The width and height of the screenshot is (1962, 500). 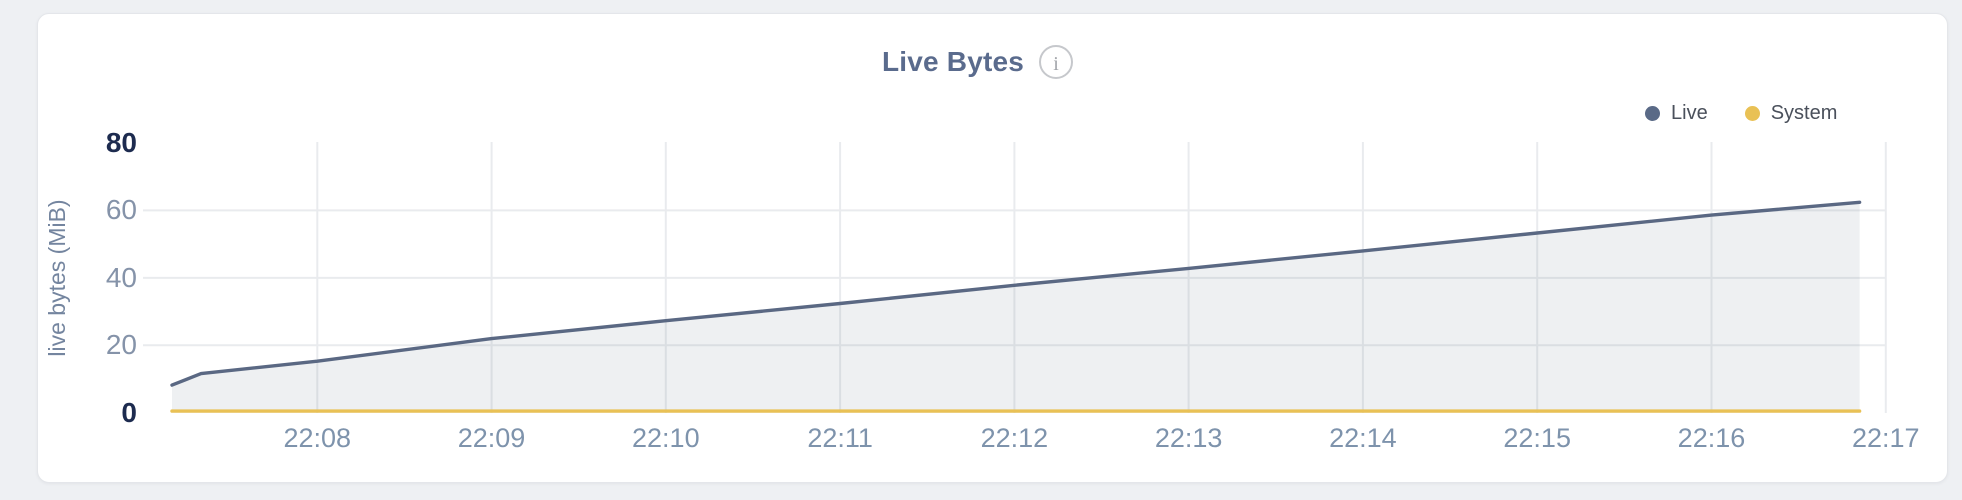 I want to click on legend-label: Live, so click(x=1689, y=112).